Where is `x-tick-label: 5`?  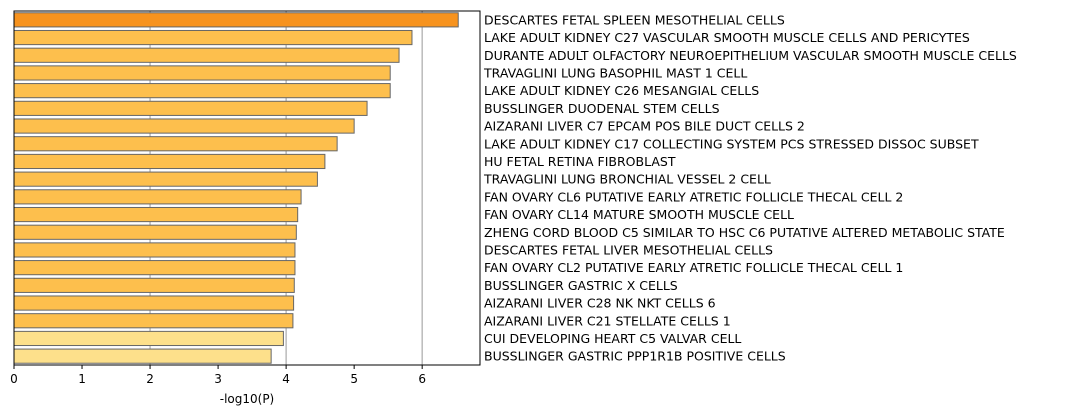 x-tick-label: 5 is located at coordinates (354, 379).